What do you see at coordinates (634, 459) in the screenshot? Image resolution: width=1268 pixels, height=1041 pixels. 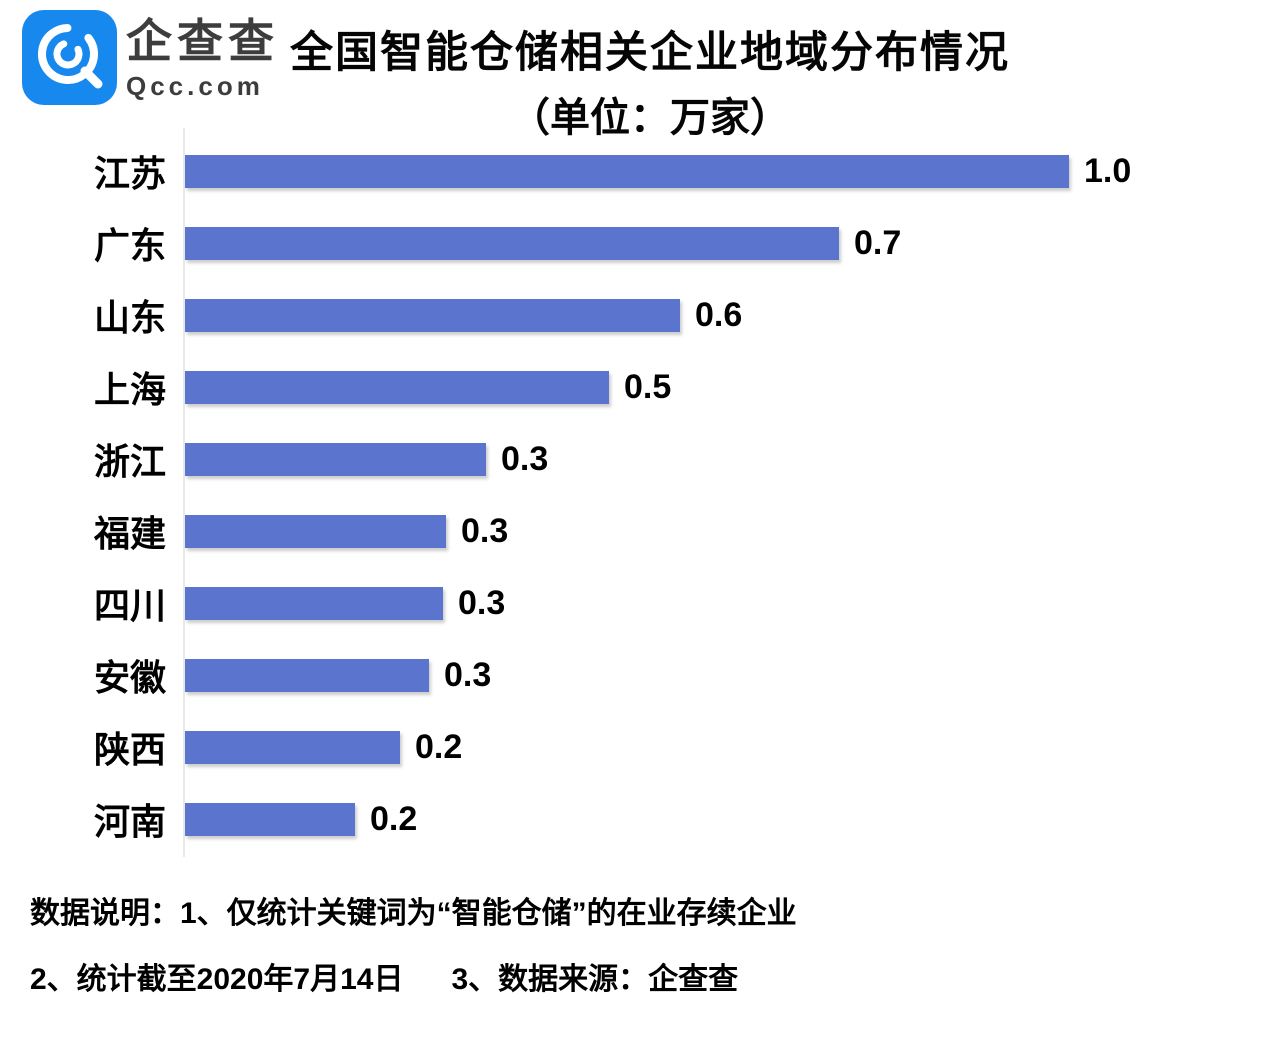 I see `bar-row: 浙江 0.3` at bounding box center [634, 459].